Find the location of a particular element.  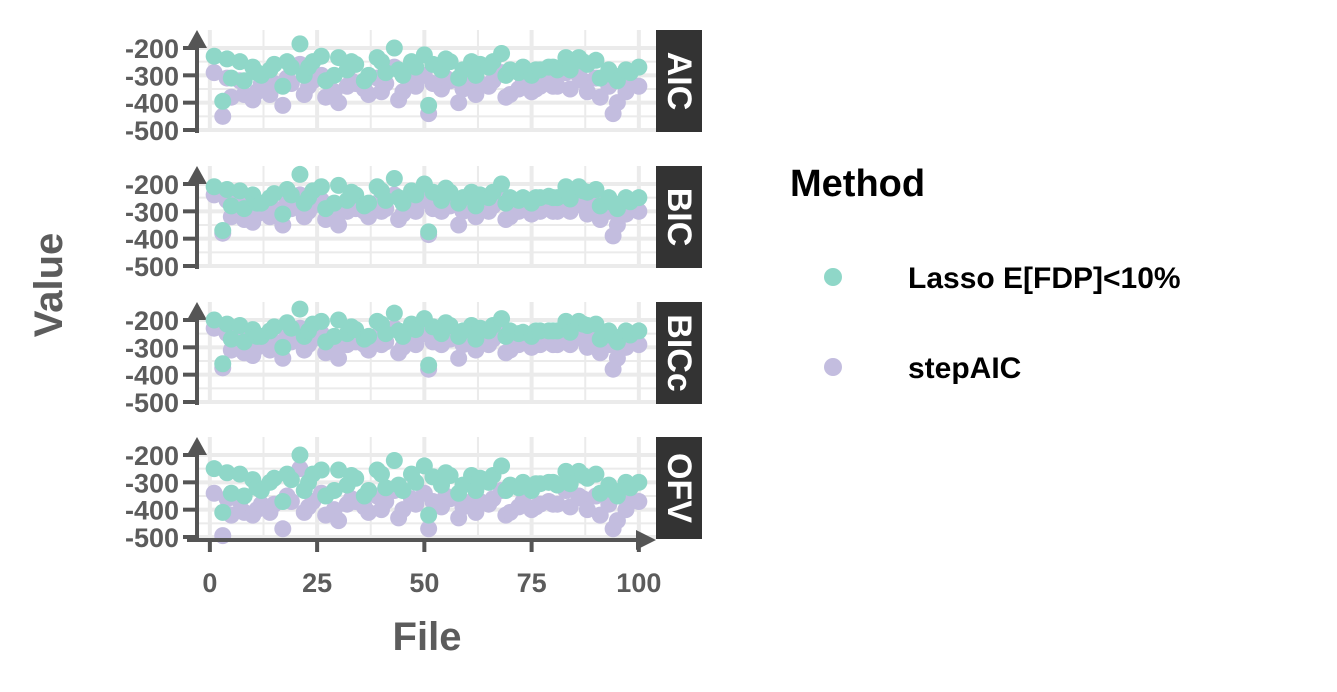

x-tick-label: 75 is located at coordinates (532, 583).